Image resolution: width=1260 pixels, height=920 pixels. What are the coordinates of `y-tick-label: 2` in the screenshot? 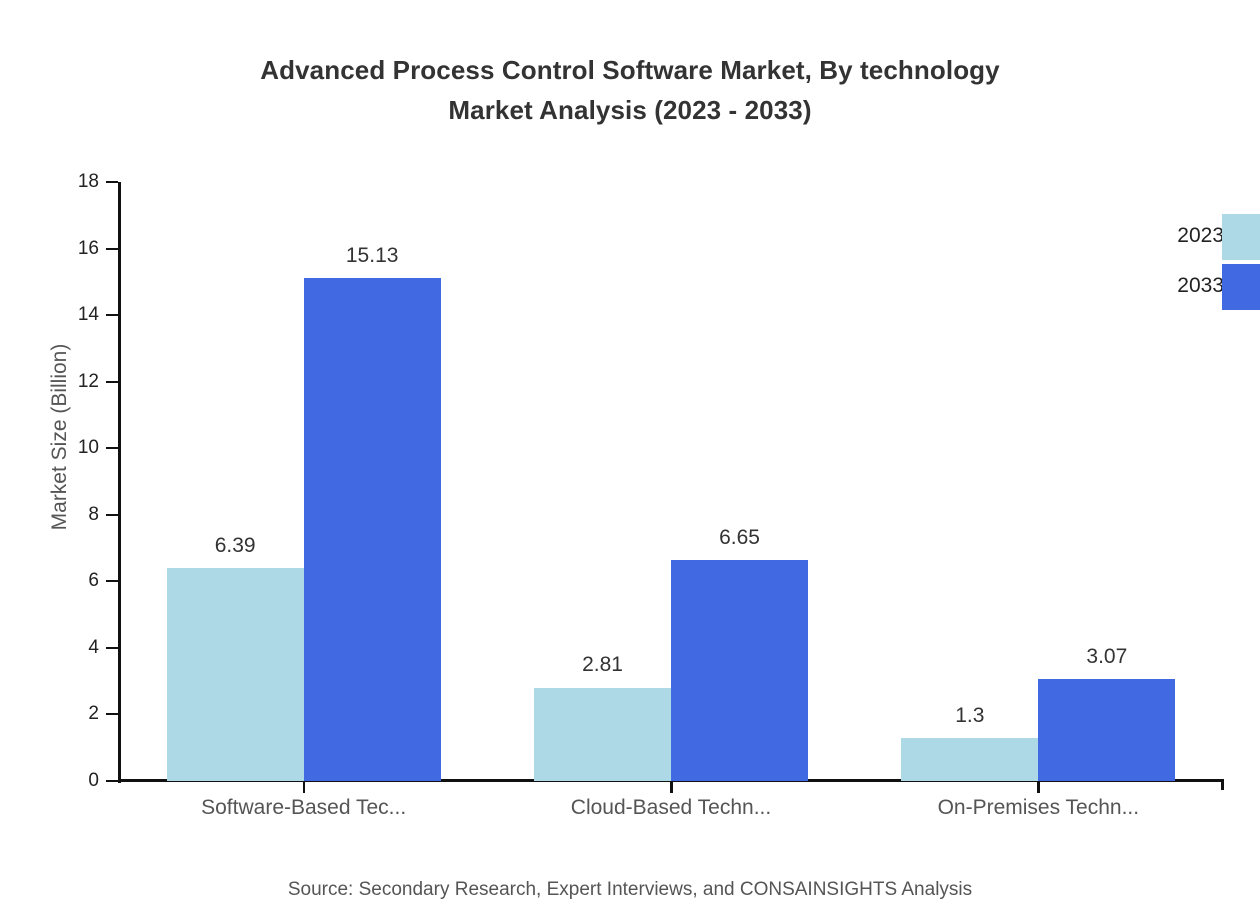 It's located at (93, 714).